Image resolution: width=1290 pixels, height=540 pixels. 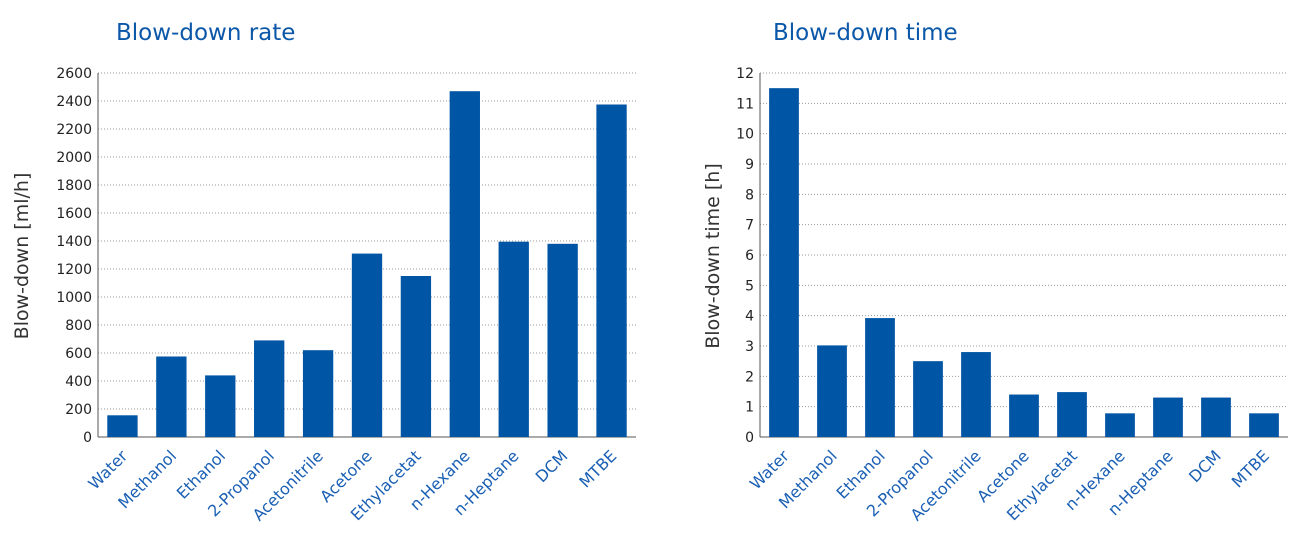 I want to click on chart-title: Blow-down time, so click(x=865, y=33).